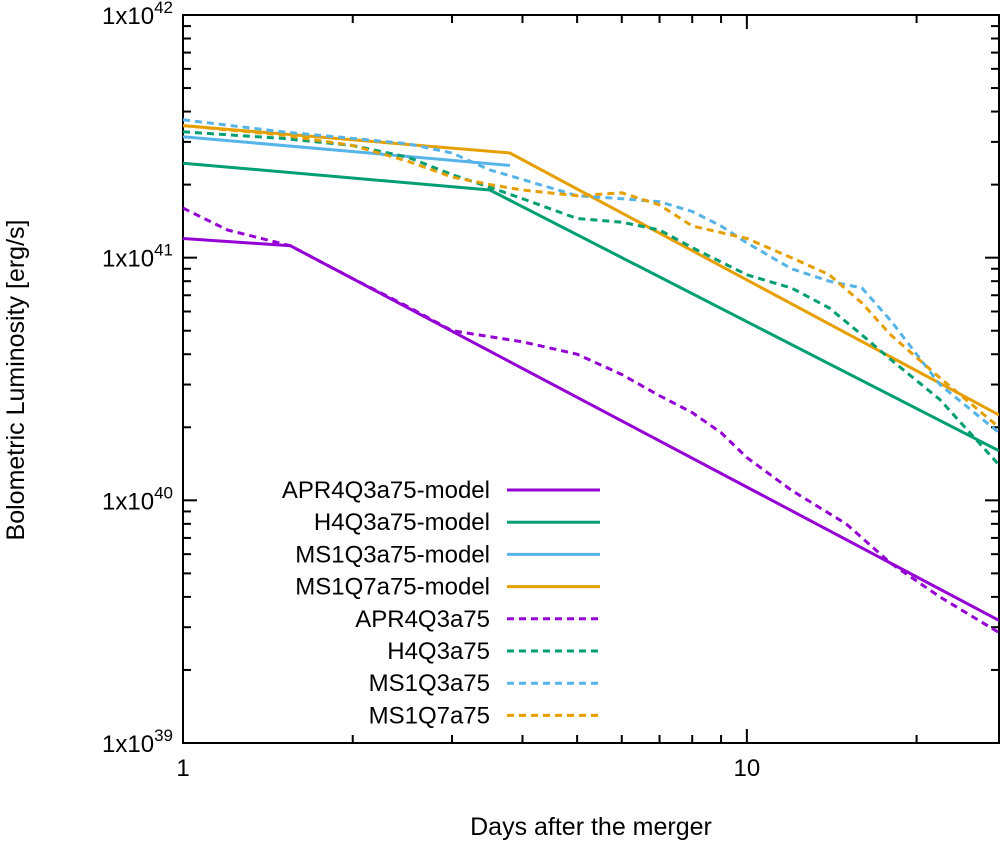 Image resolution: width=1002 pixels, height=842 pixels. What do you see at coordinates (438, 651) in the screenshot?
I see `legend-label: H4Q3a75` at bounding box center [438, 651].